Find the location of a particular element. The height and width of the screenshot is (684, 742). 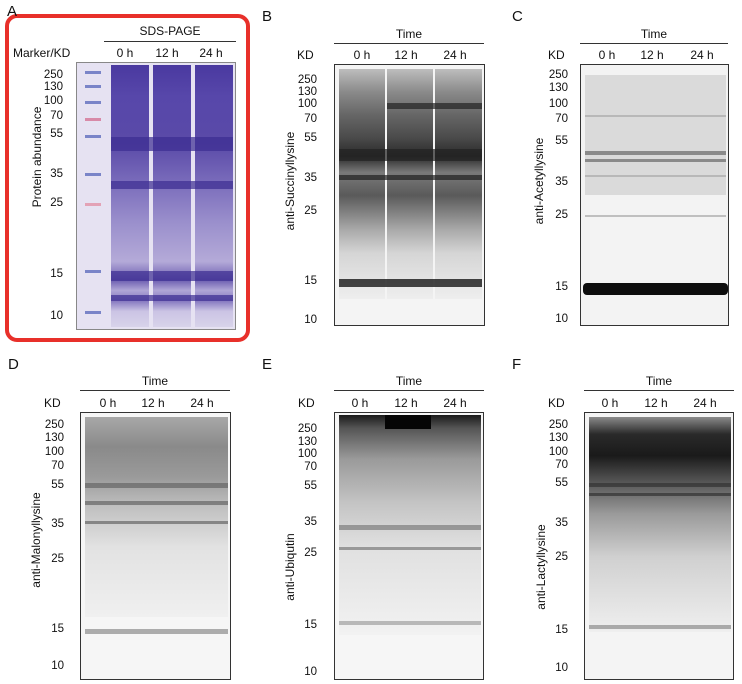

panel-d-kd-label: KD is located at coordinates (52, 403).